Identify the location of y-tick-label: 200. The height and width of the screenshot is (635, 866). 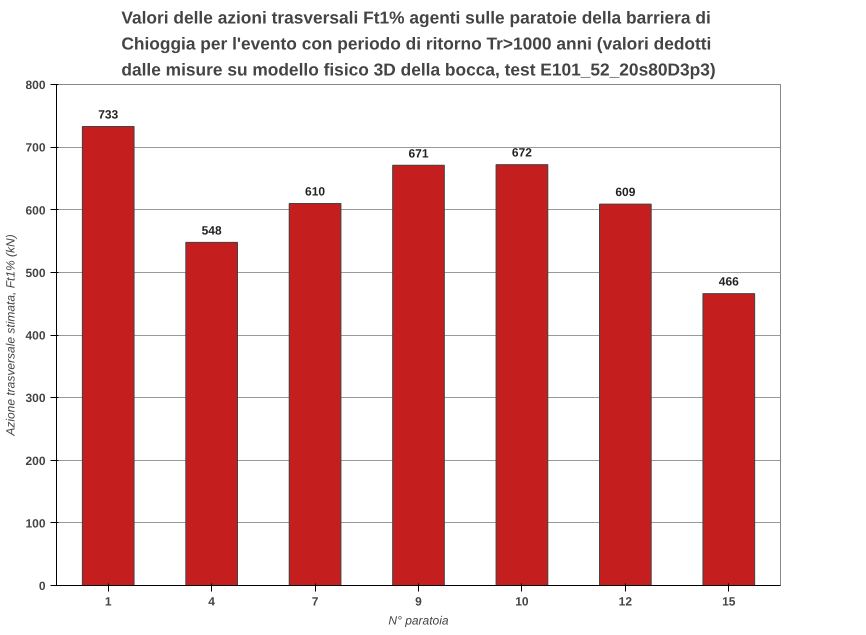
(35, 461).